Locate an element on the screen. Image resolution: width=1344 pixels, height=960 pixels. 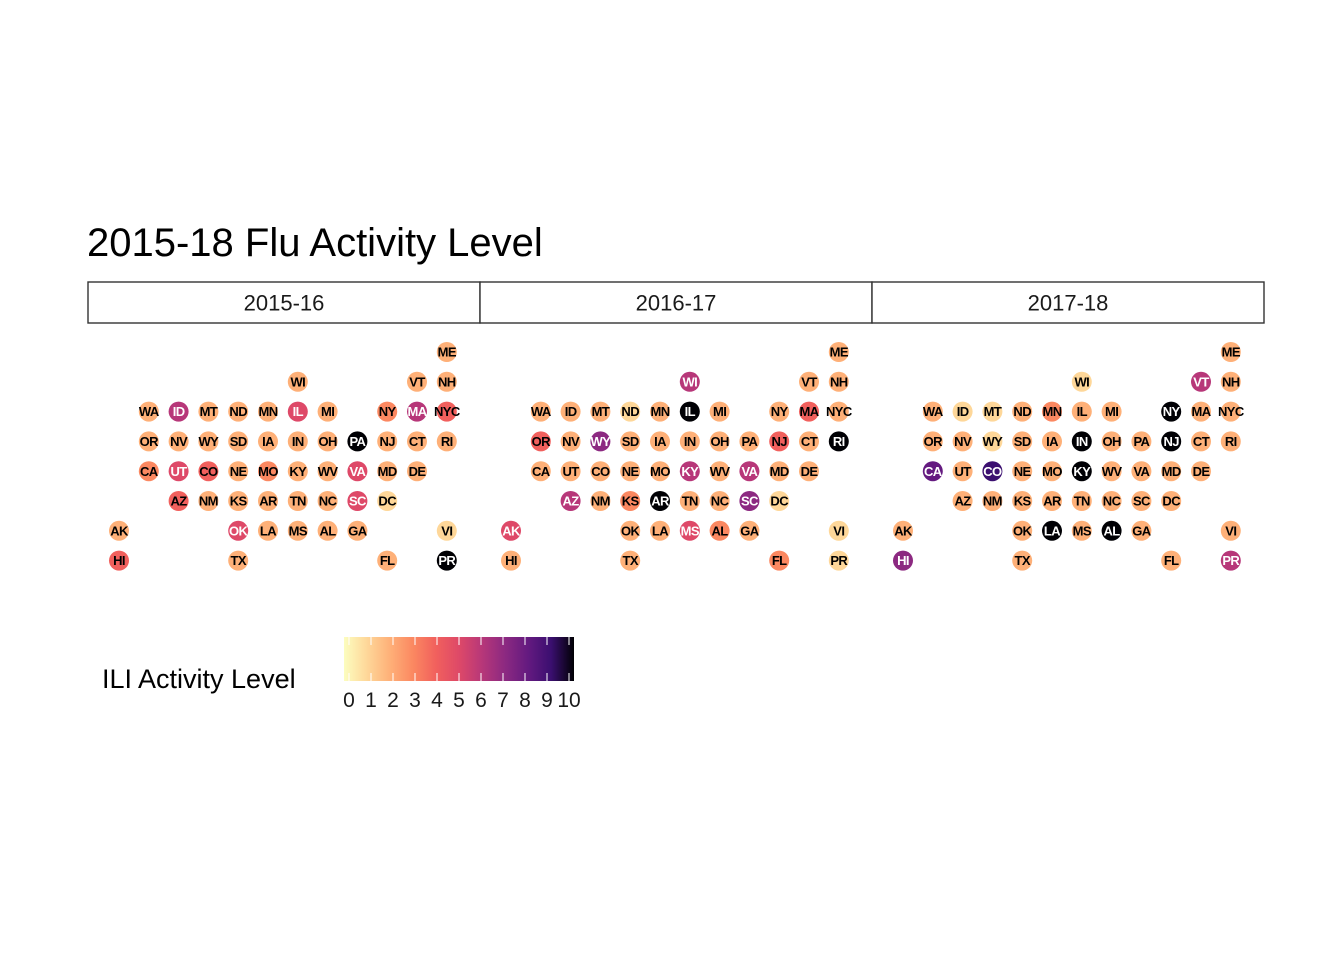
legend-tick-label: 1 is located at coordinates (371, 700).